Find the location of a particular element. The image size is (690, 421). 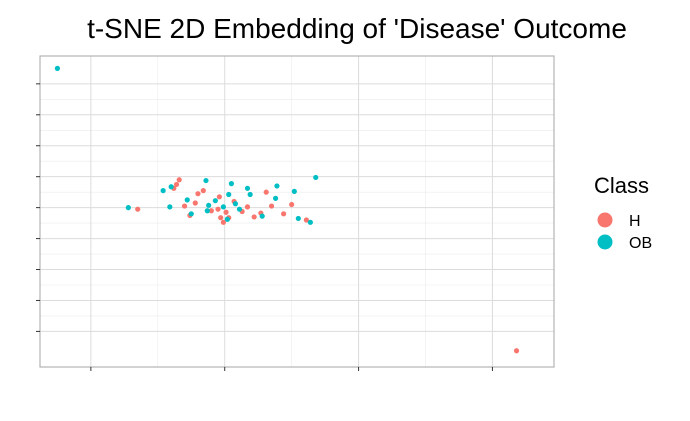

legend-label: OB is located at coordinates (640, 243).